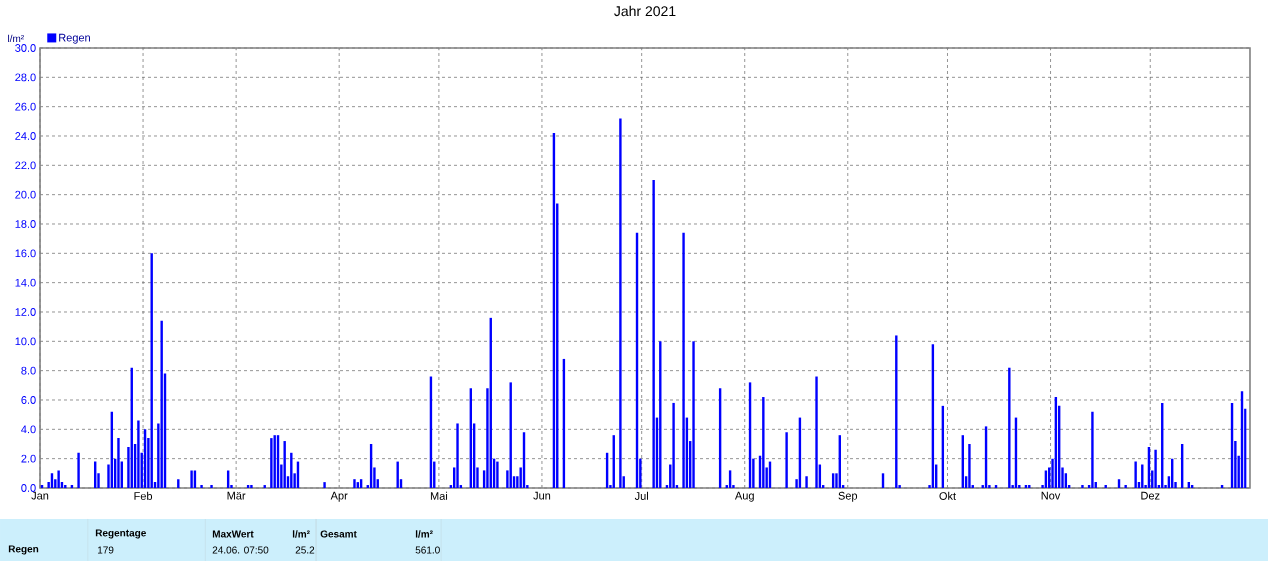 The width and height of the screenshot is (1280, 561). I want to click on y-tick-label: 18.0, so click(25, 224).